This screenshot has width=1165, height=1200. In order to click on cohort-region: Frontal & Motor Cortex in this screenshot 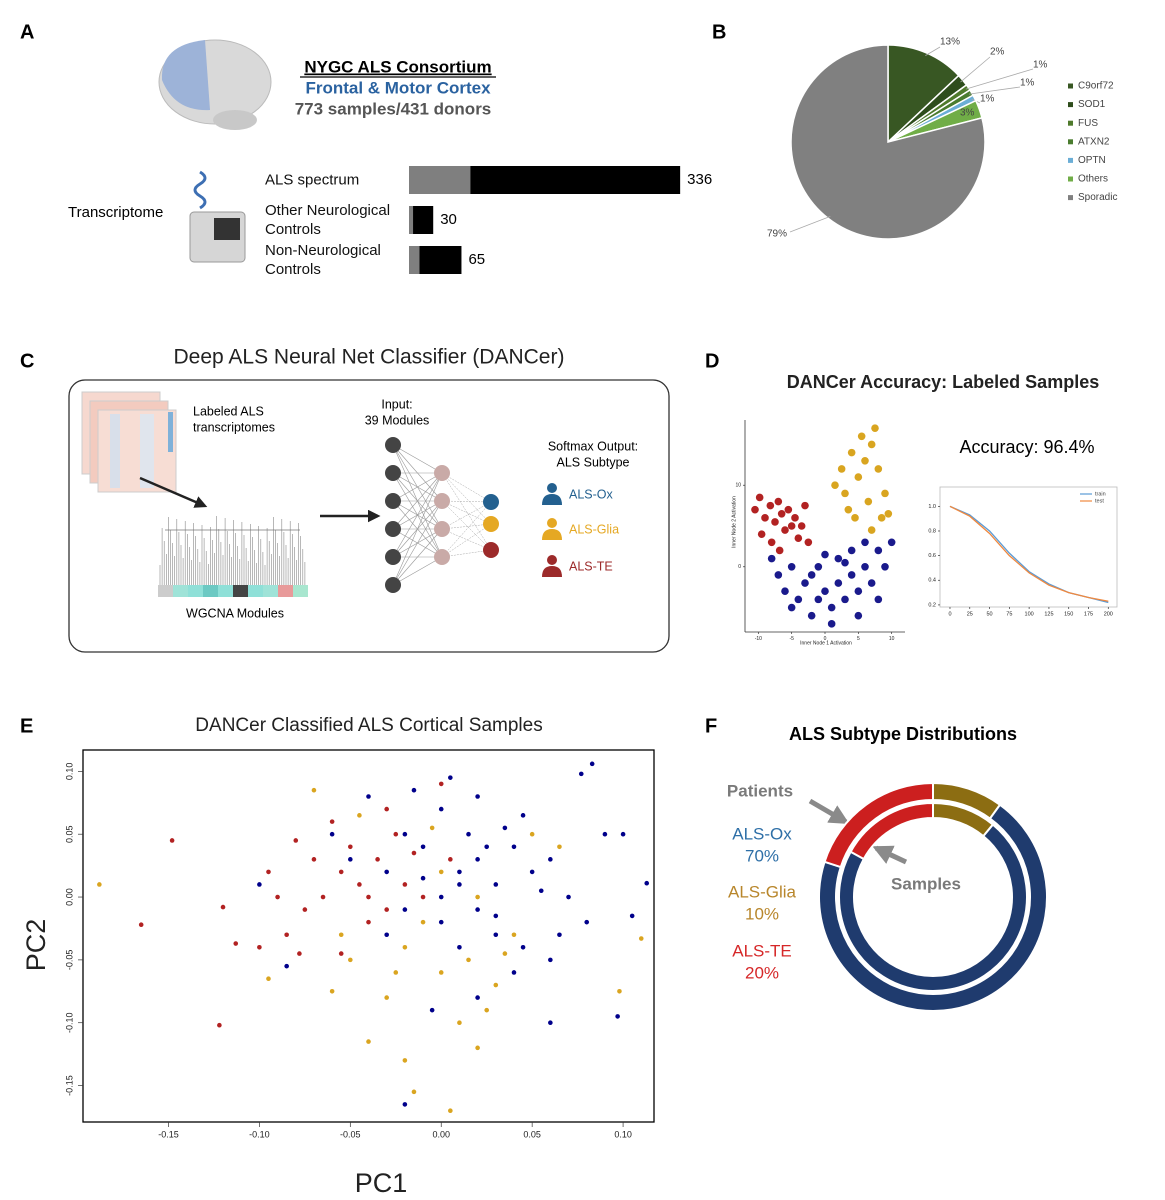, I will do `click(398, 87)`.